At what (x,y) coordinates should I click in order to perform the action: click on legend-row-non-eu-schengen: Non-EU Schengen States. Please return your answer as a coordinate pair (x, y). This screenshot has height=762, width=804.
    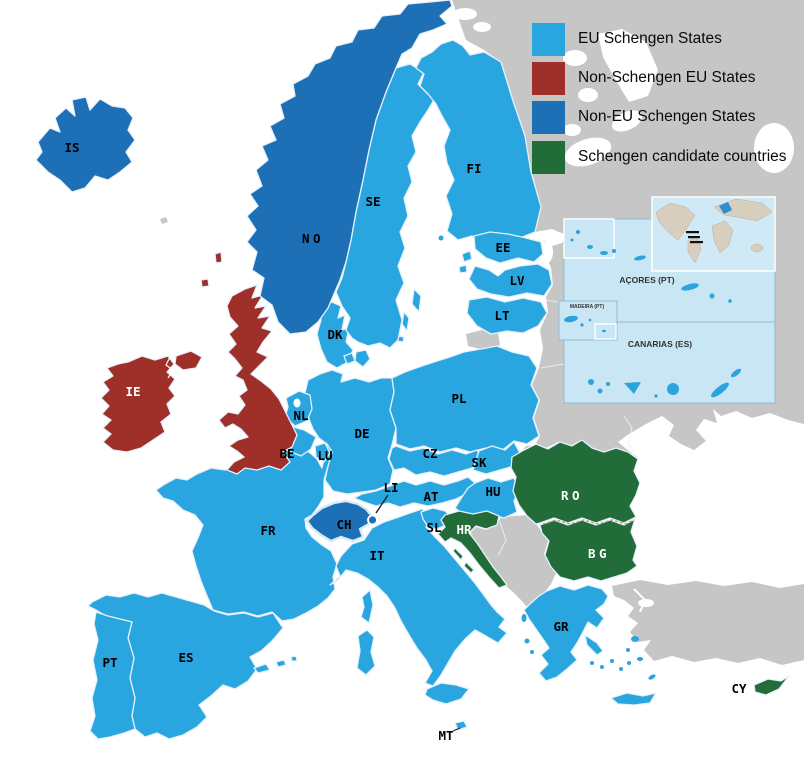
    Looking at the image, I should click on (644, 117).